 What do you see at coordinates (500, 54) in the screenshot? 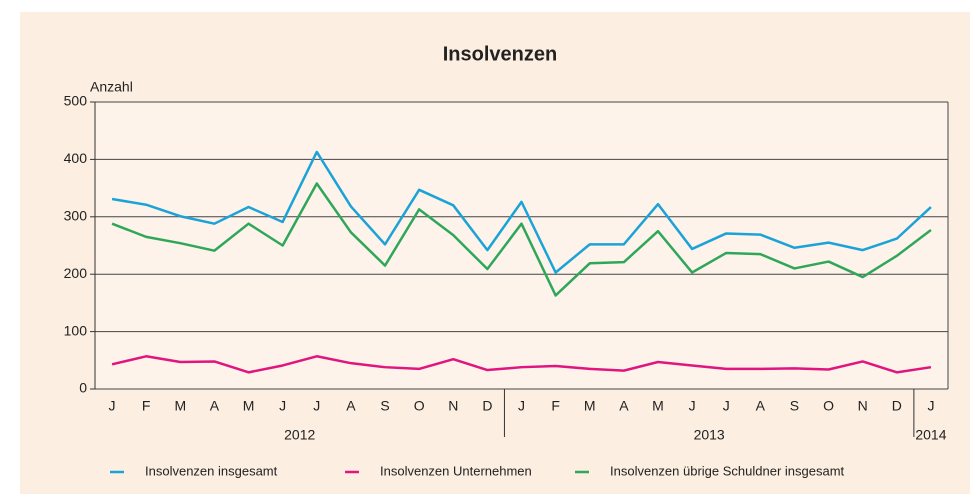
I see `chart-title: Insolvenzen` at bounding box center [500, 54].